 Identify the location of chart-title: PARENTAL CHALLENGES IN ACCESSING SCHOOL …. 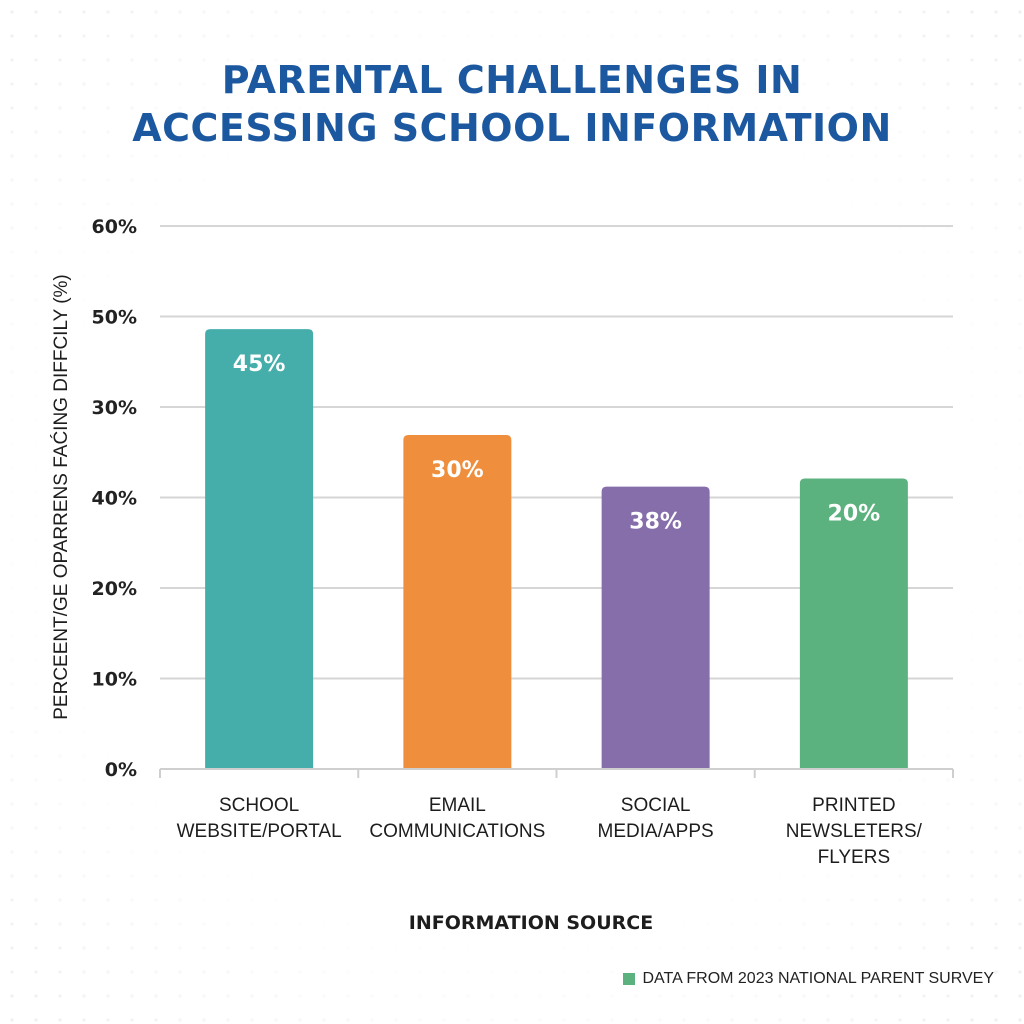
(512, 104).